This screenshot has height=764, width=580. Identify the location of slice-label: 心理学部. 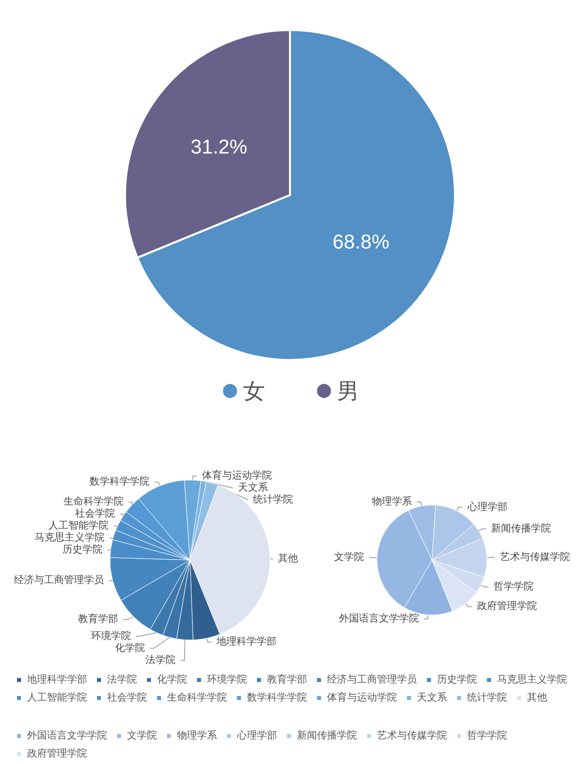
(487, 506).